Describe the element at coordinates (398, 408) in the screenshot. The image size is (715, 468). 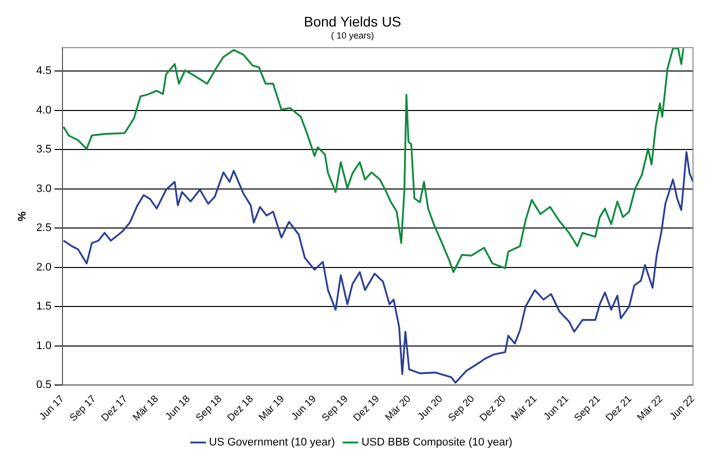
I see `x-tick-label: Mär 20` at that location.